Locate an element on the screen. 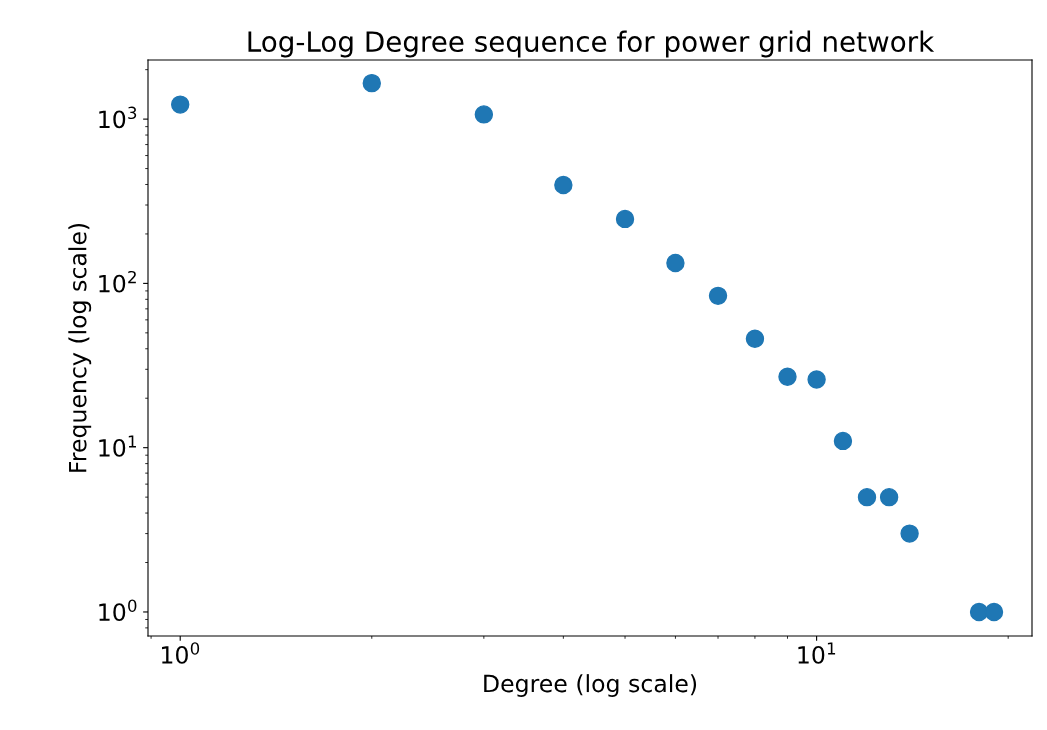 The width and height of the screenshot is (1047, 730). chart-title: Log-Log Degree sequence for power grid network is located at coordinates (591, 44).